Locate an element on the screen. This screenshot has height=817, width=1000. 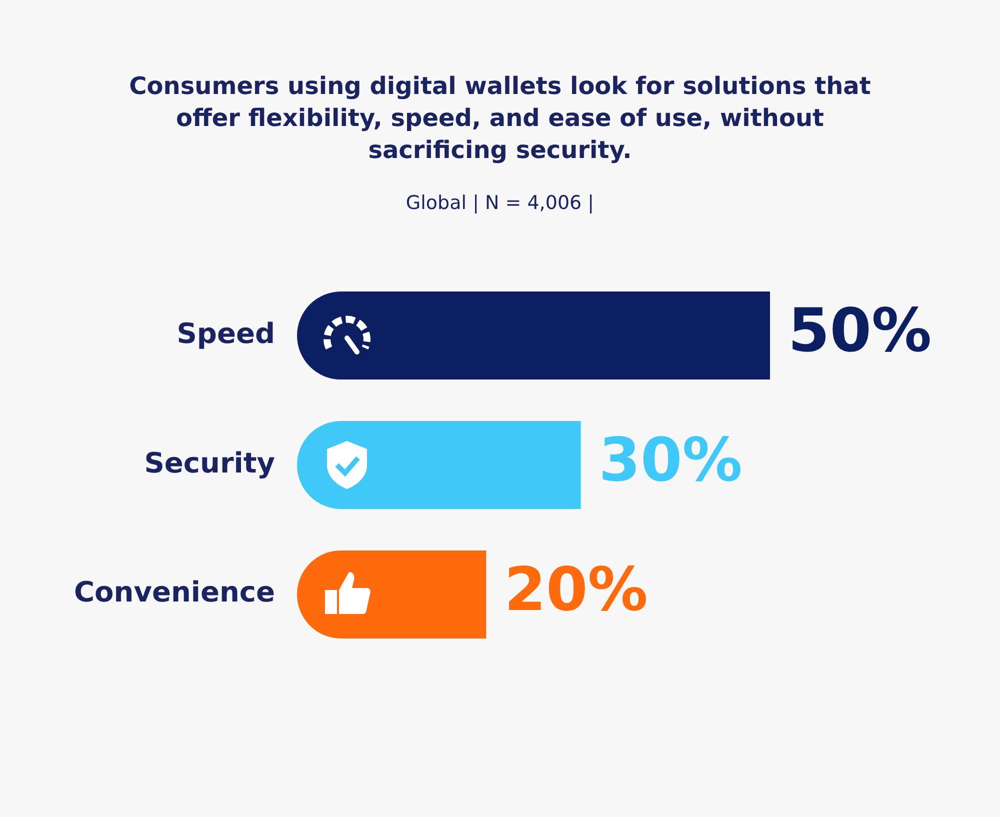
y-tick-label: Security is located at coordinates (210, 463).